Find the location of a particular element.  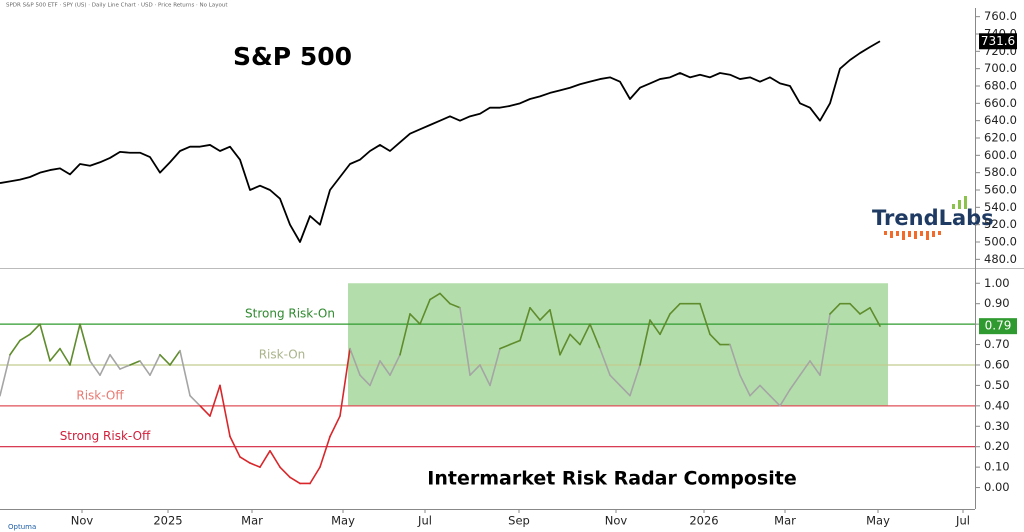

y-tick-label: 0.10 is located at coordinates (997, 467).